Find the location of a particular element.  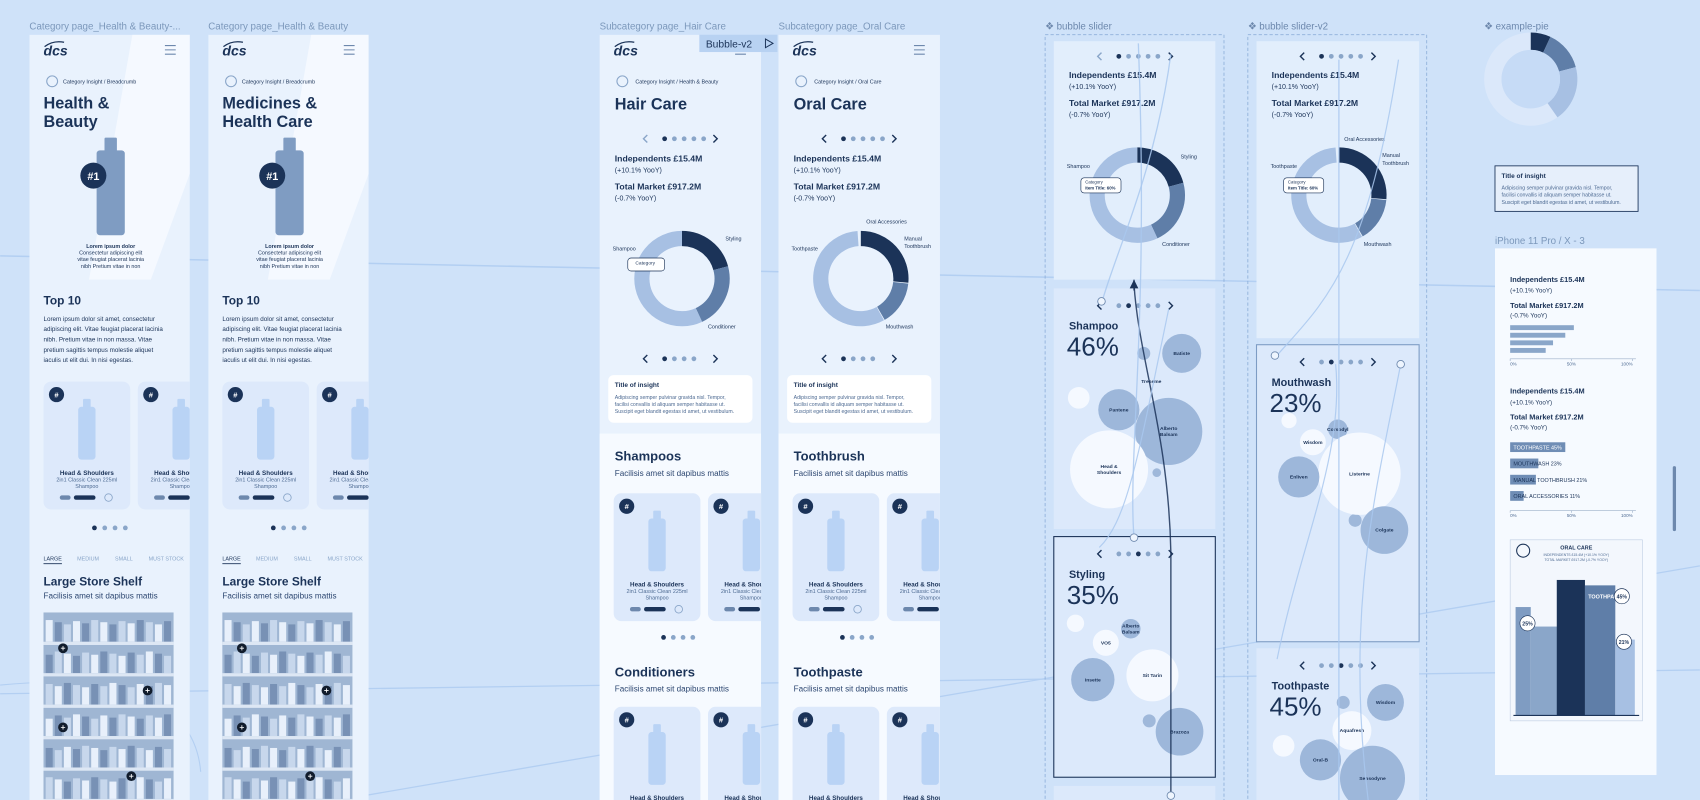

hero-caption: Consectetur adipiscing elit is located at coordinates (290, 254).